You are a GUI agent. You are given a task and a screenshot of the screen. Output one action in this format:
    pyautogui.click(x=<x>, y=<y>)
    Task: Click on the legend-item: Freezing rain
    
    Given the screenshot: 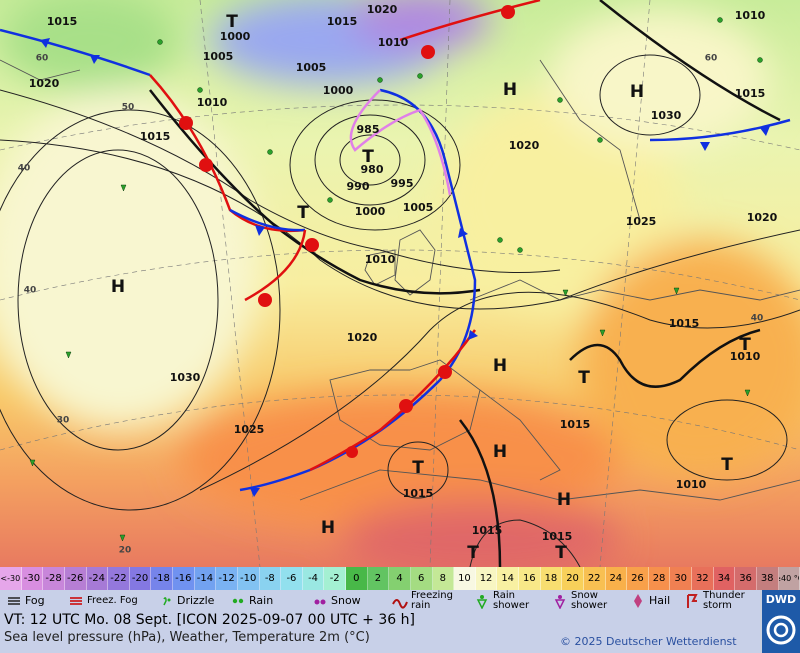 What is the action you would take?
    pyautogui.click(x=427, y=601)
    